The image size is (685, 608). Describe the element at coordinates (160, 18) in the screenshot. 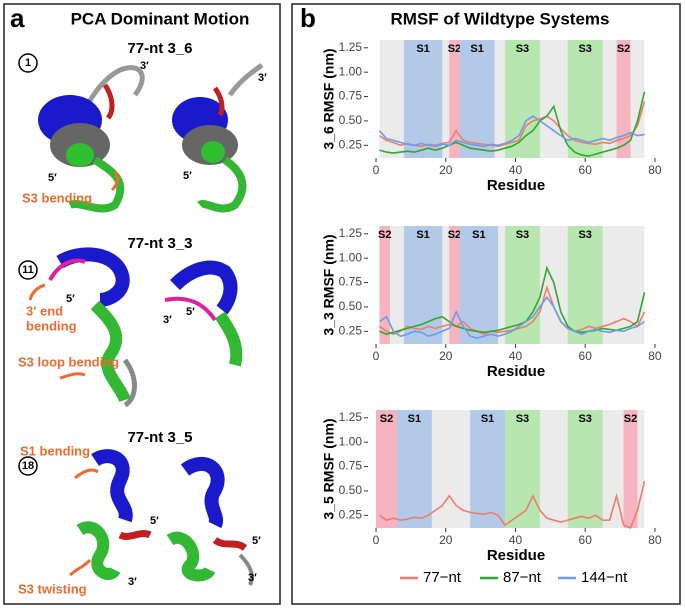

I see `panel-title: PCA Dominant Motion` at that location.